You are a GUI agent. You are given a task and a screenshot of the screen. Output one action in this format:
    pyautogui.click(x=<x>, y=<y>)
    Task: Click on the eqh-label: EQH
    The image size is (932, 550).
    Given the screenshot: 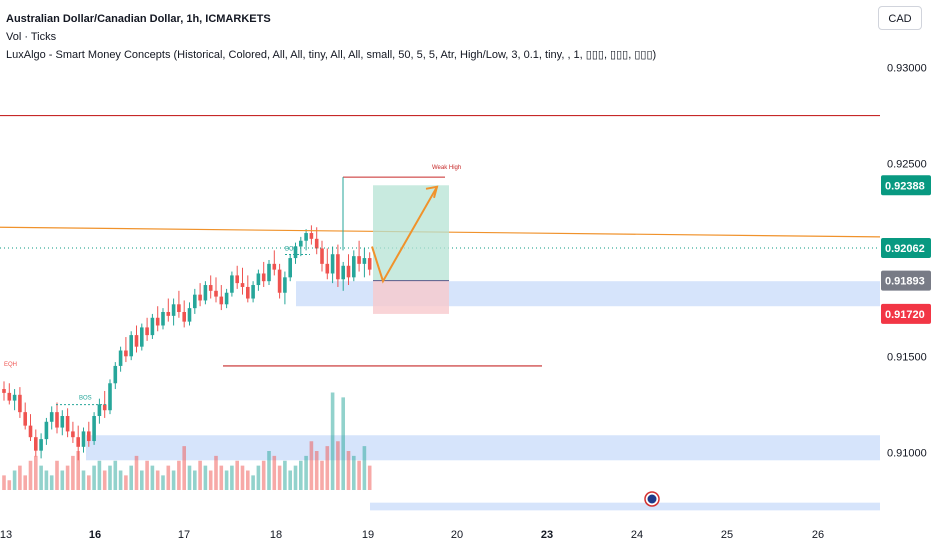 What is the action you would take?
    pyautogui.click(x=10, y=365)
    